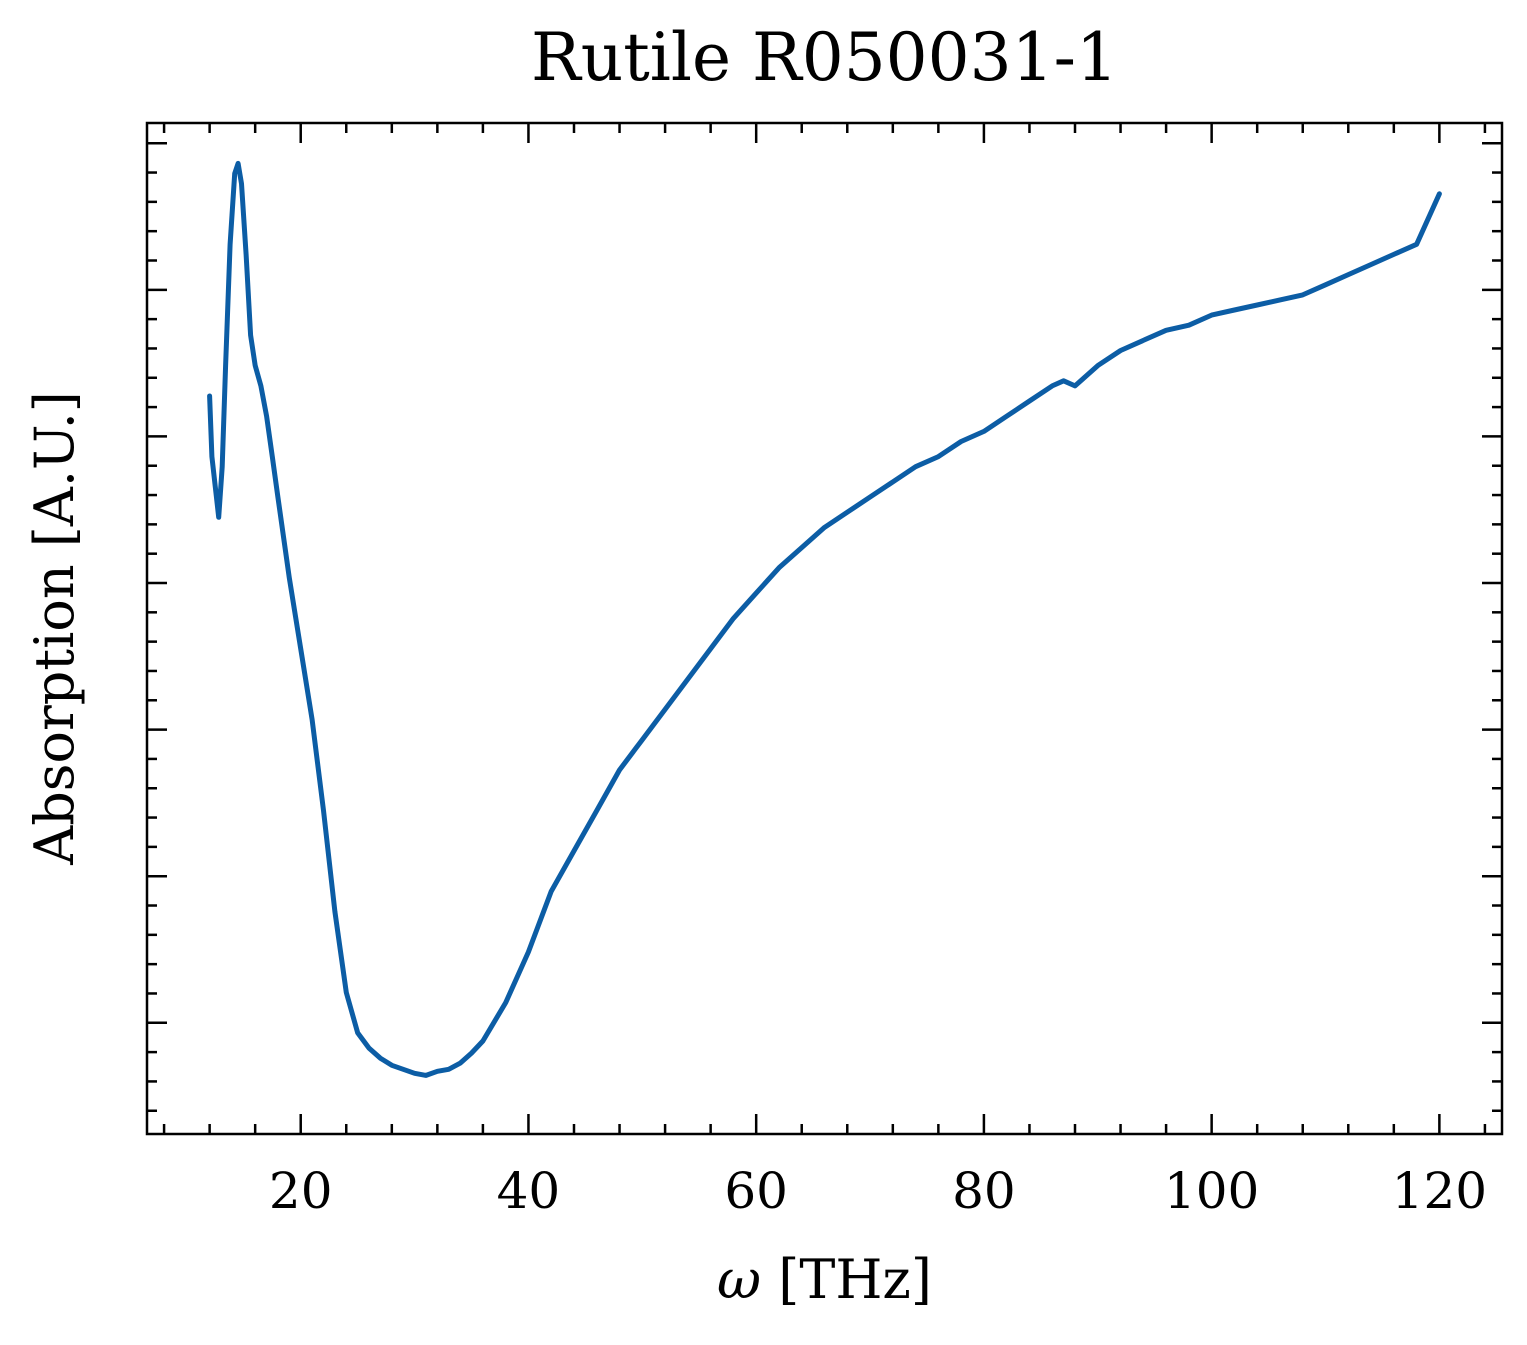 This screenshot has width=1527, height=1345. I want to click on x-tick-label: 40, so click(529, 1191).